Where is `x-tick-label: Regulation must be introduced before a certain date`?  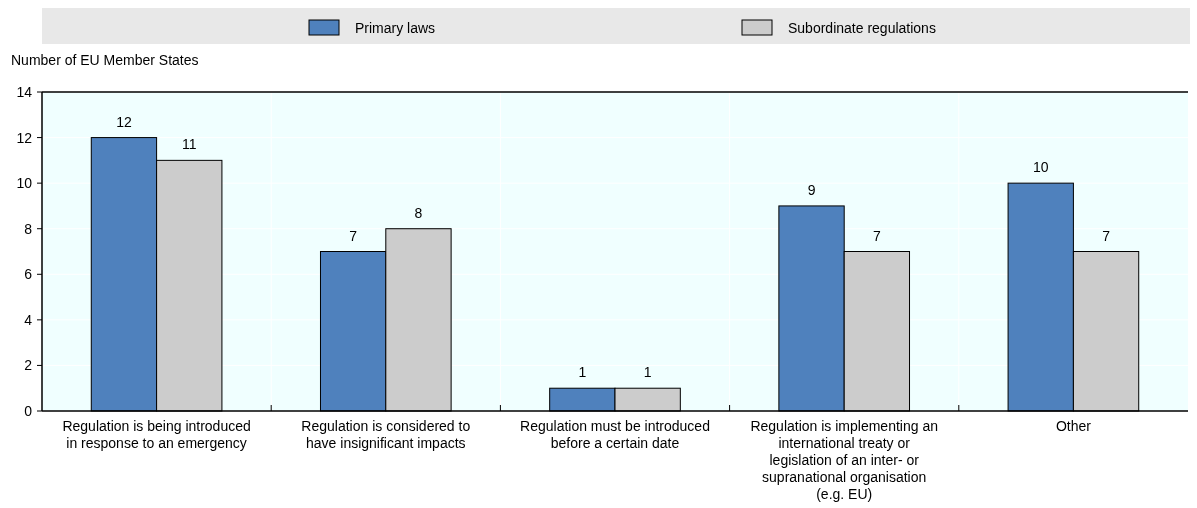 x-tick-label: Regulation must be introduced before a certain date is located at coordinates (615, 434).